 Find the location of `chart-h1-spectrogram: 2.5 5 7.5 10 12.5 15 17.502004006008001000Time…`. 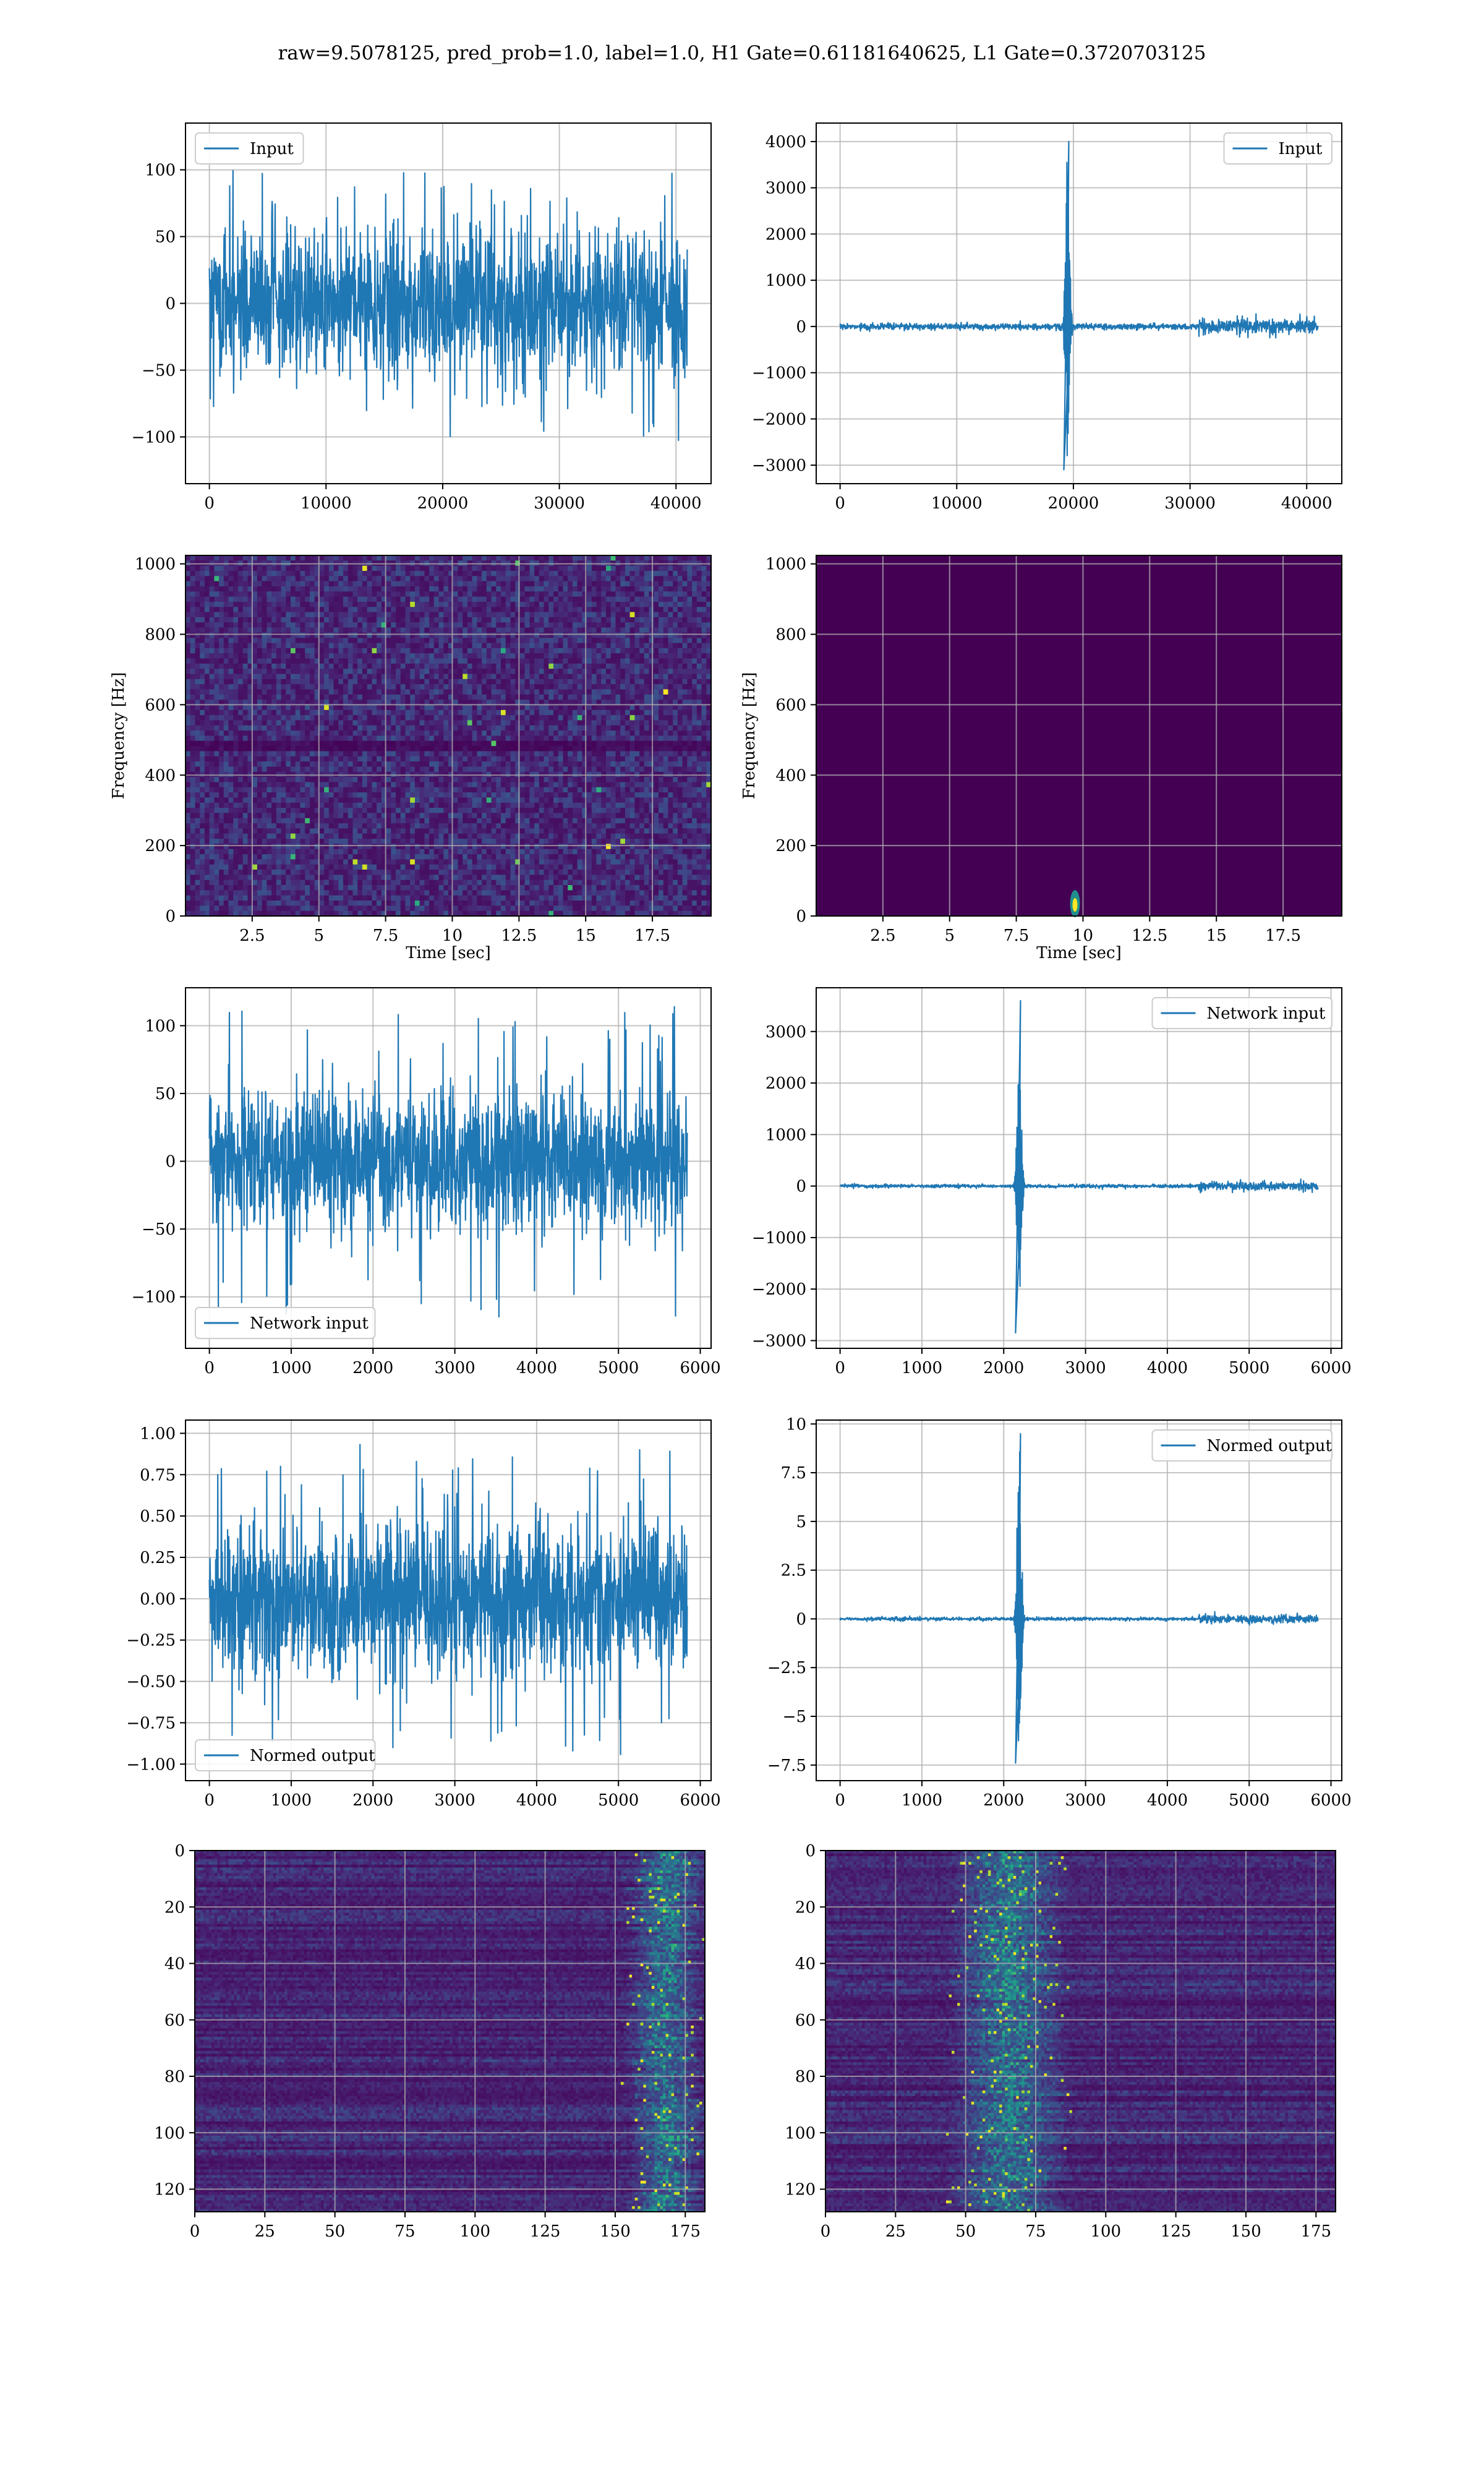

chart-h1-spectrogram: 2.5 5 7.5 10 12.5 15 17.502004006008001000Time… is located at coordinates (410, 759).